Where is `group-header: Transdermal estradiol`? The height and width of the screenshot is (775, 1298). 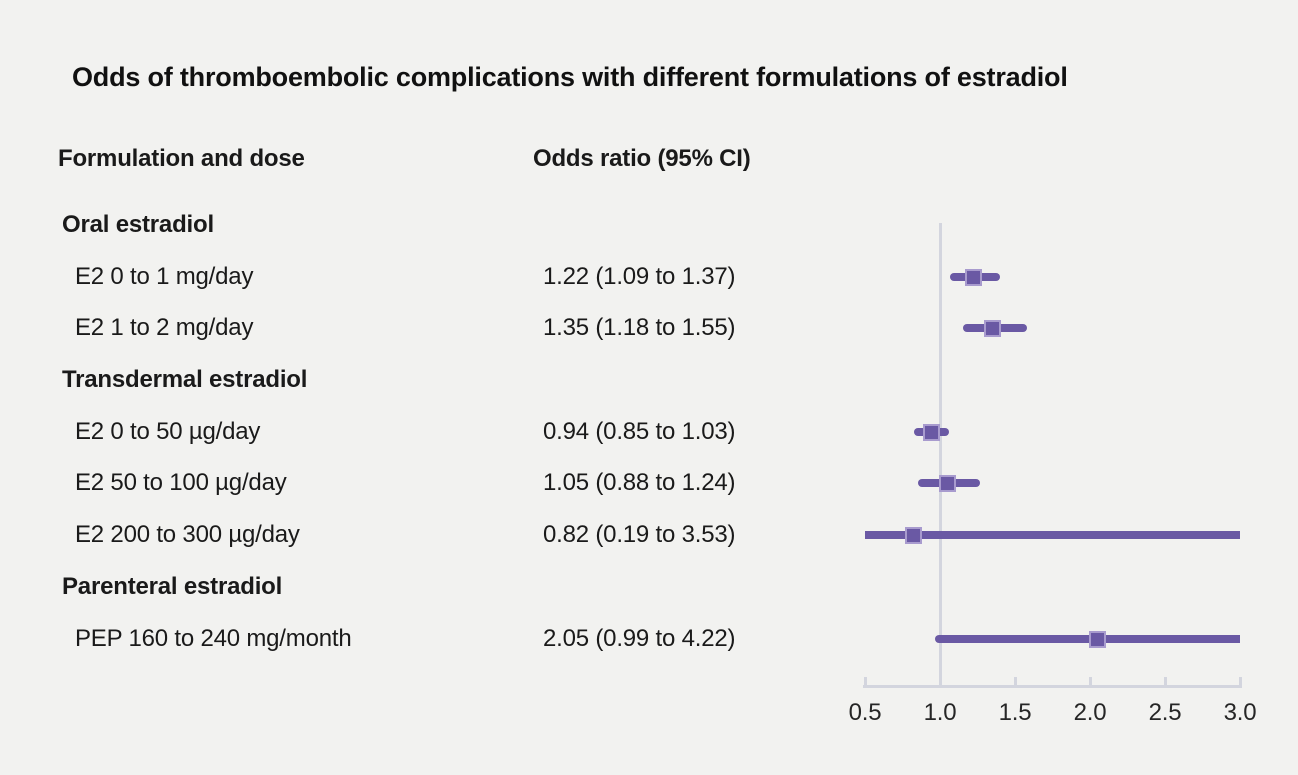 group-header: Transdermal estradiol is located at coordinates (185, 379).